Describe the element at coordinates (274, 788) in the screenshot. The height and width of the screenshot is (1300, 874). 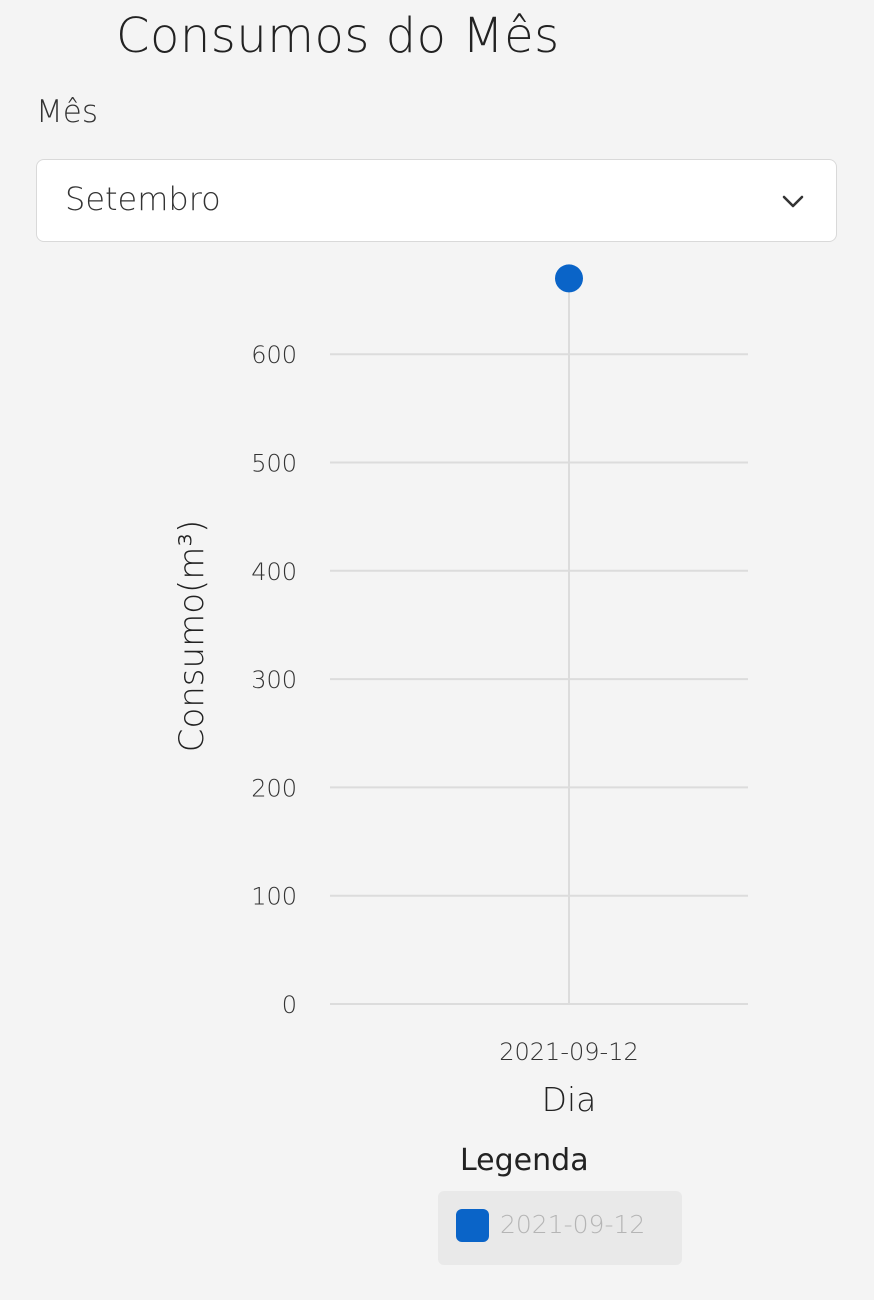
I see `y-tick-label: 200` at that location.